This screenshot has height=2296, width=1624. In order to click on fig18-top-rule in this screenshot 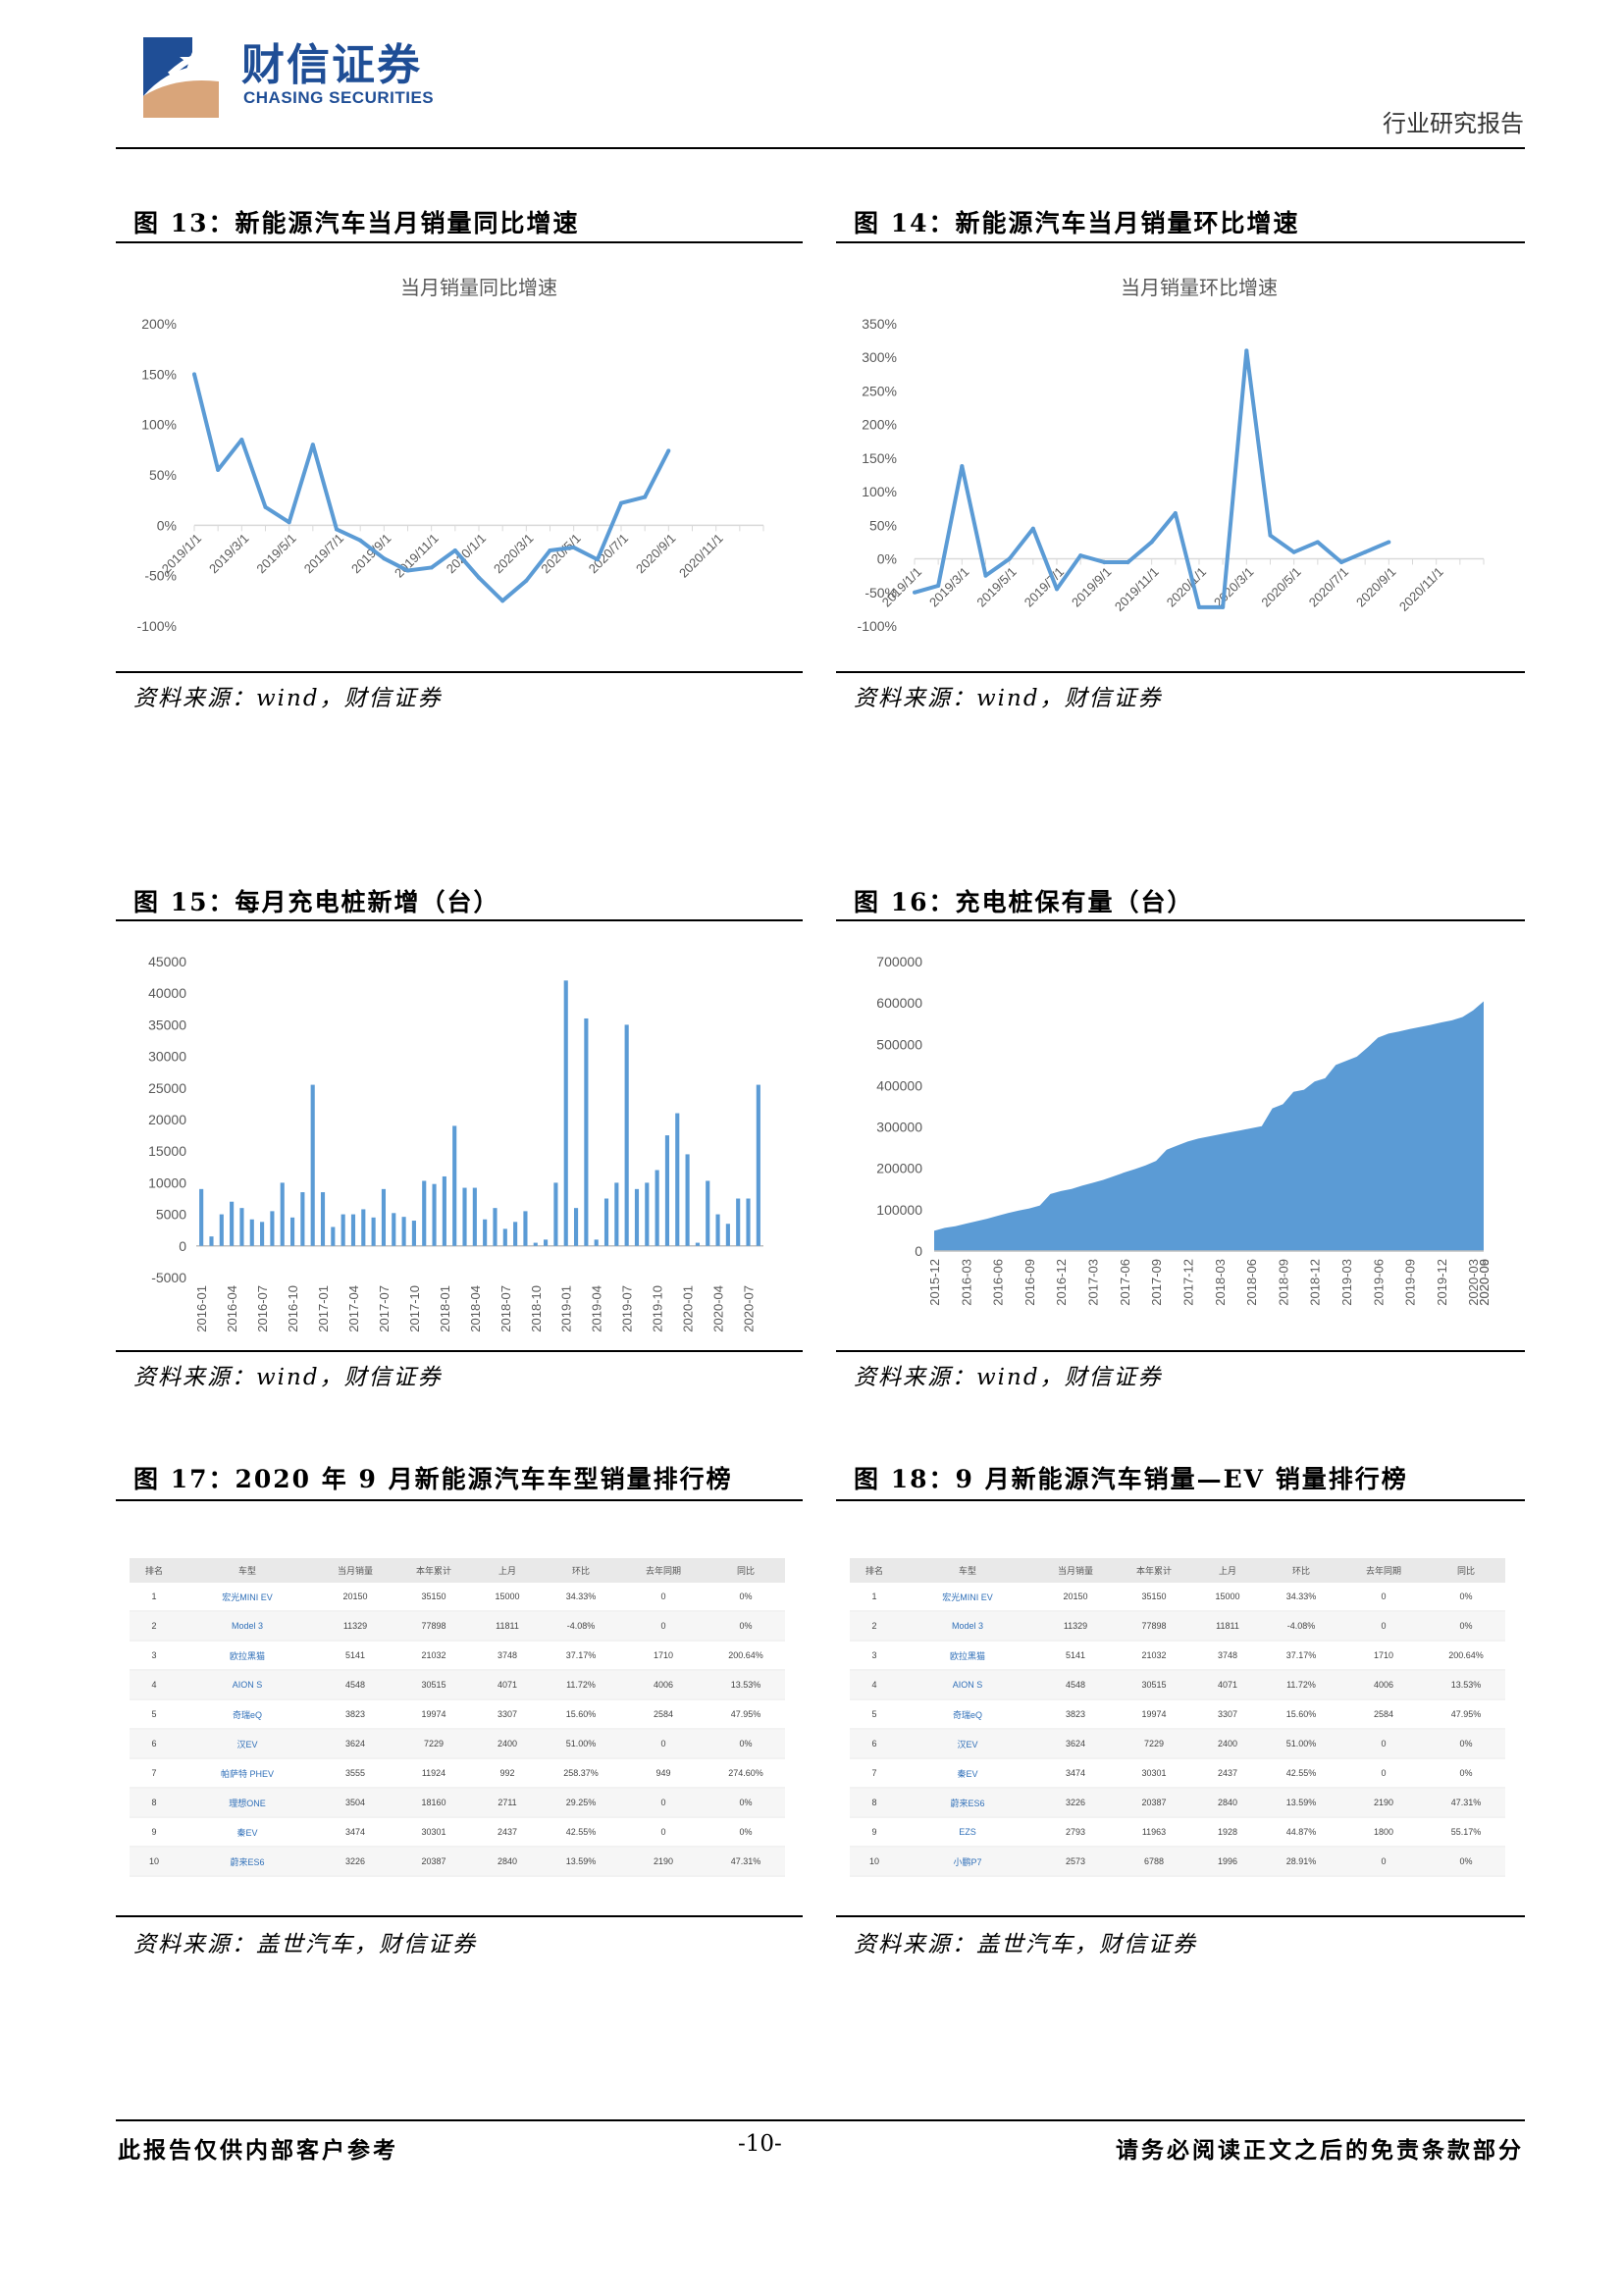, I will do `click(1180, 1500)`.